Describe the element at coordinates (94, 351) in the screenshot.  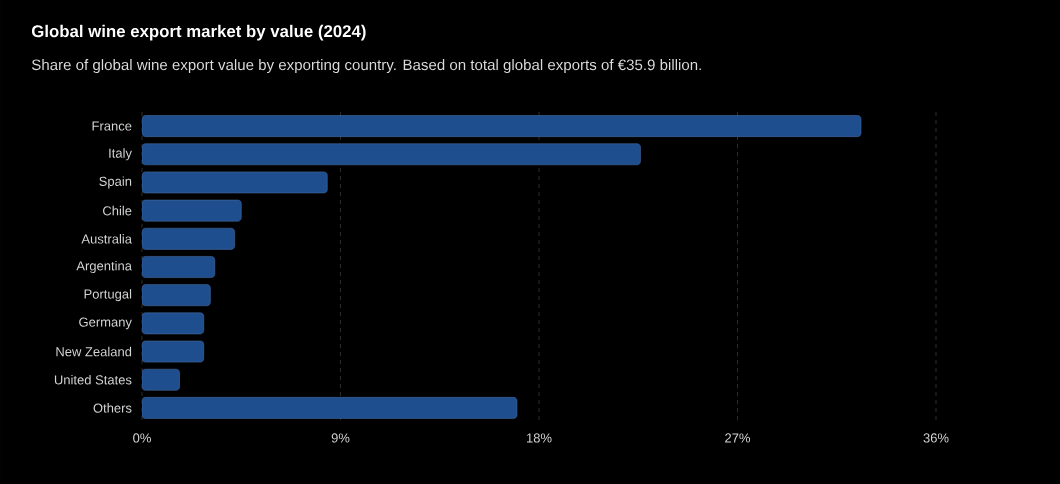
I see `y-tick-label: New Zealand` at that location.